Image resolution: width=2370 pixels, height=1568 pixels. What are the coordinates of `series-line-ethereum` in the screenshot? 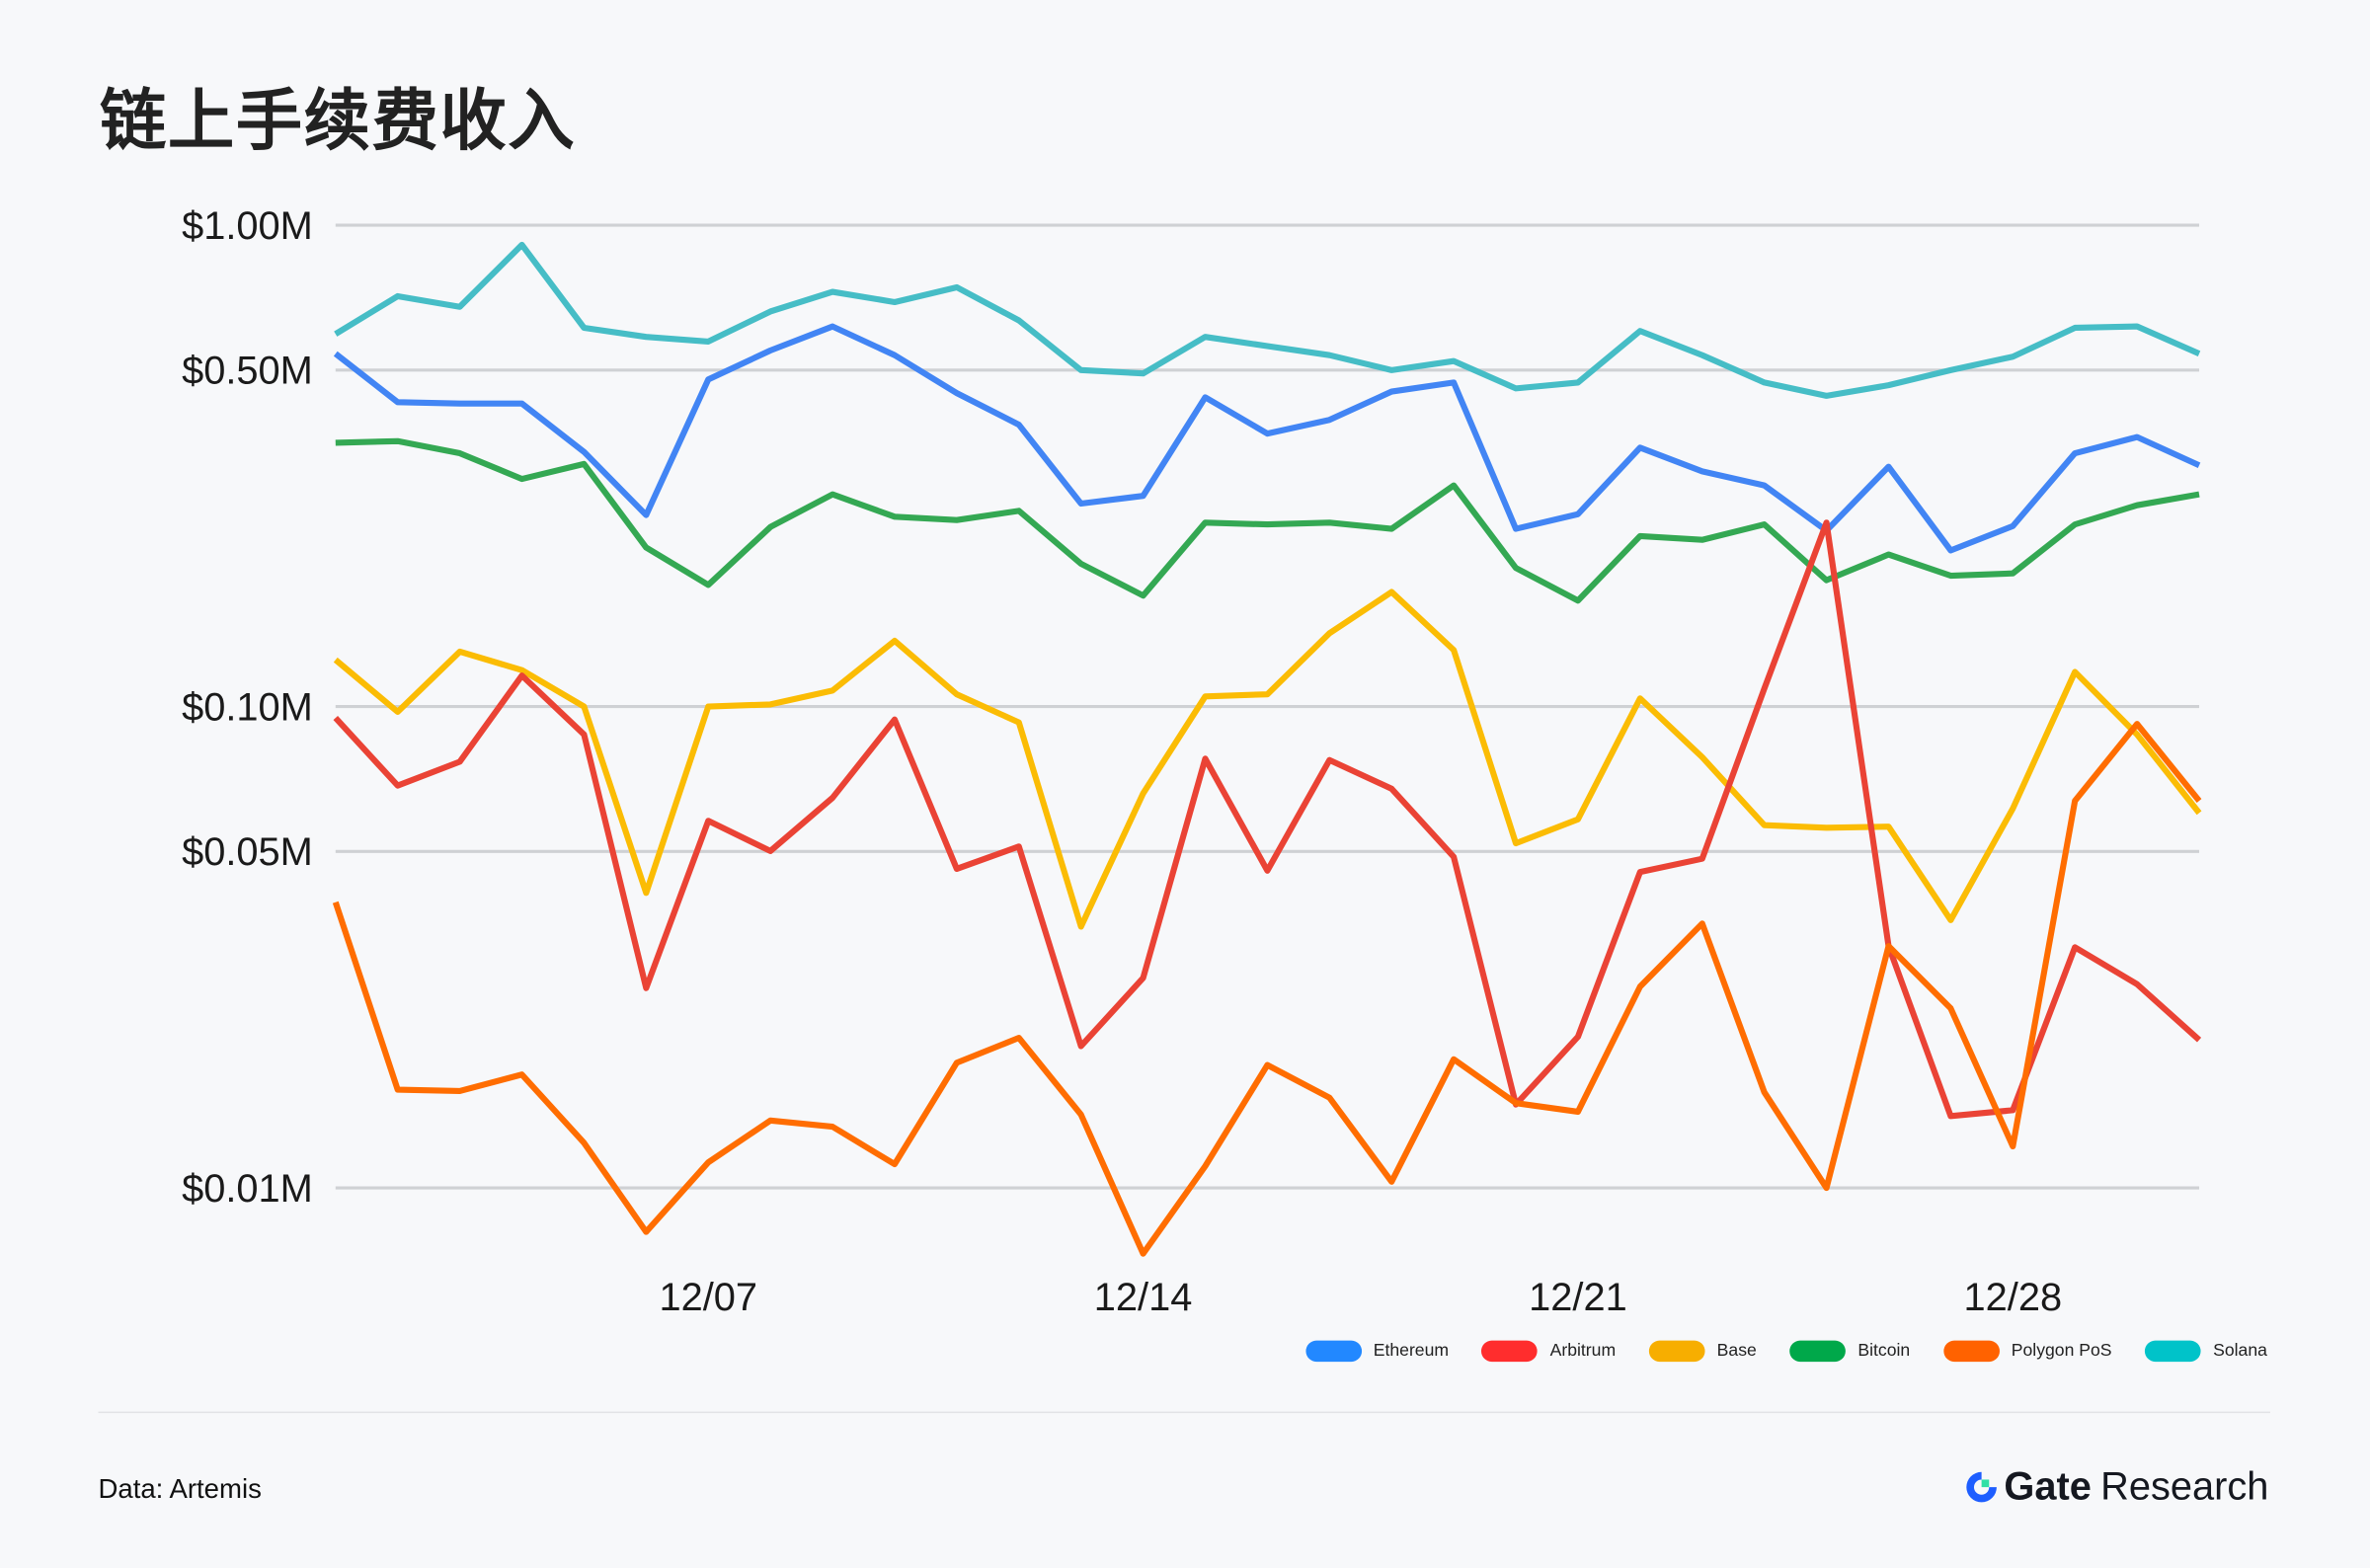 It's located at (1267, 438).